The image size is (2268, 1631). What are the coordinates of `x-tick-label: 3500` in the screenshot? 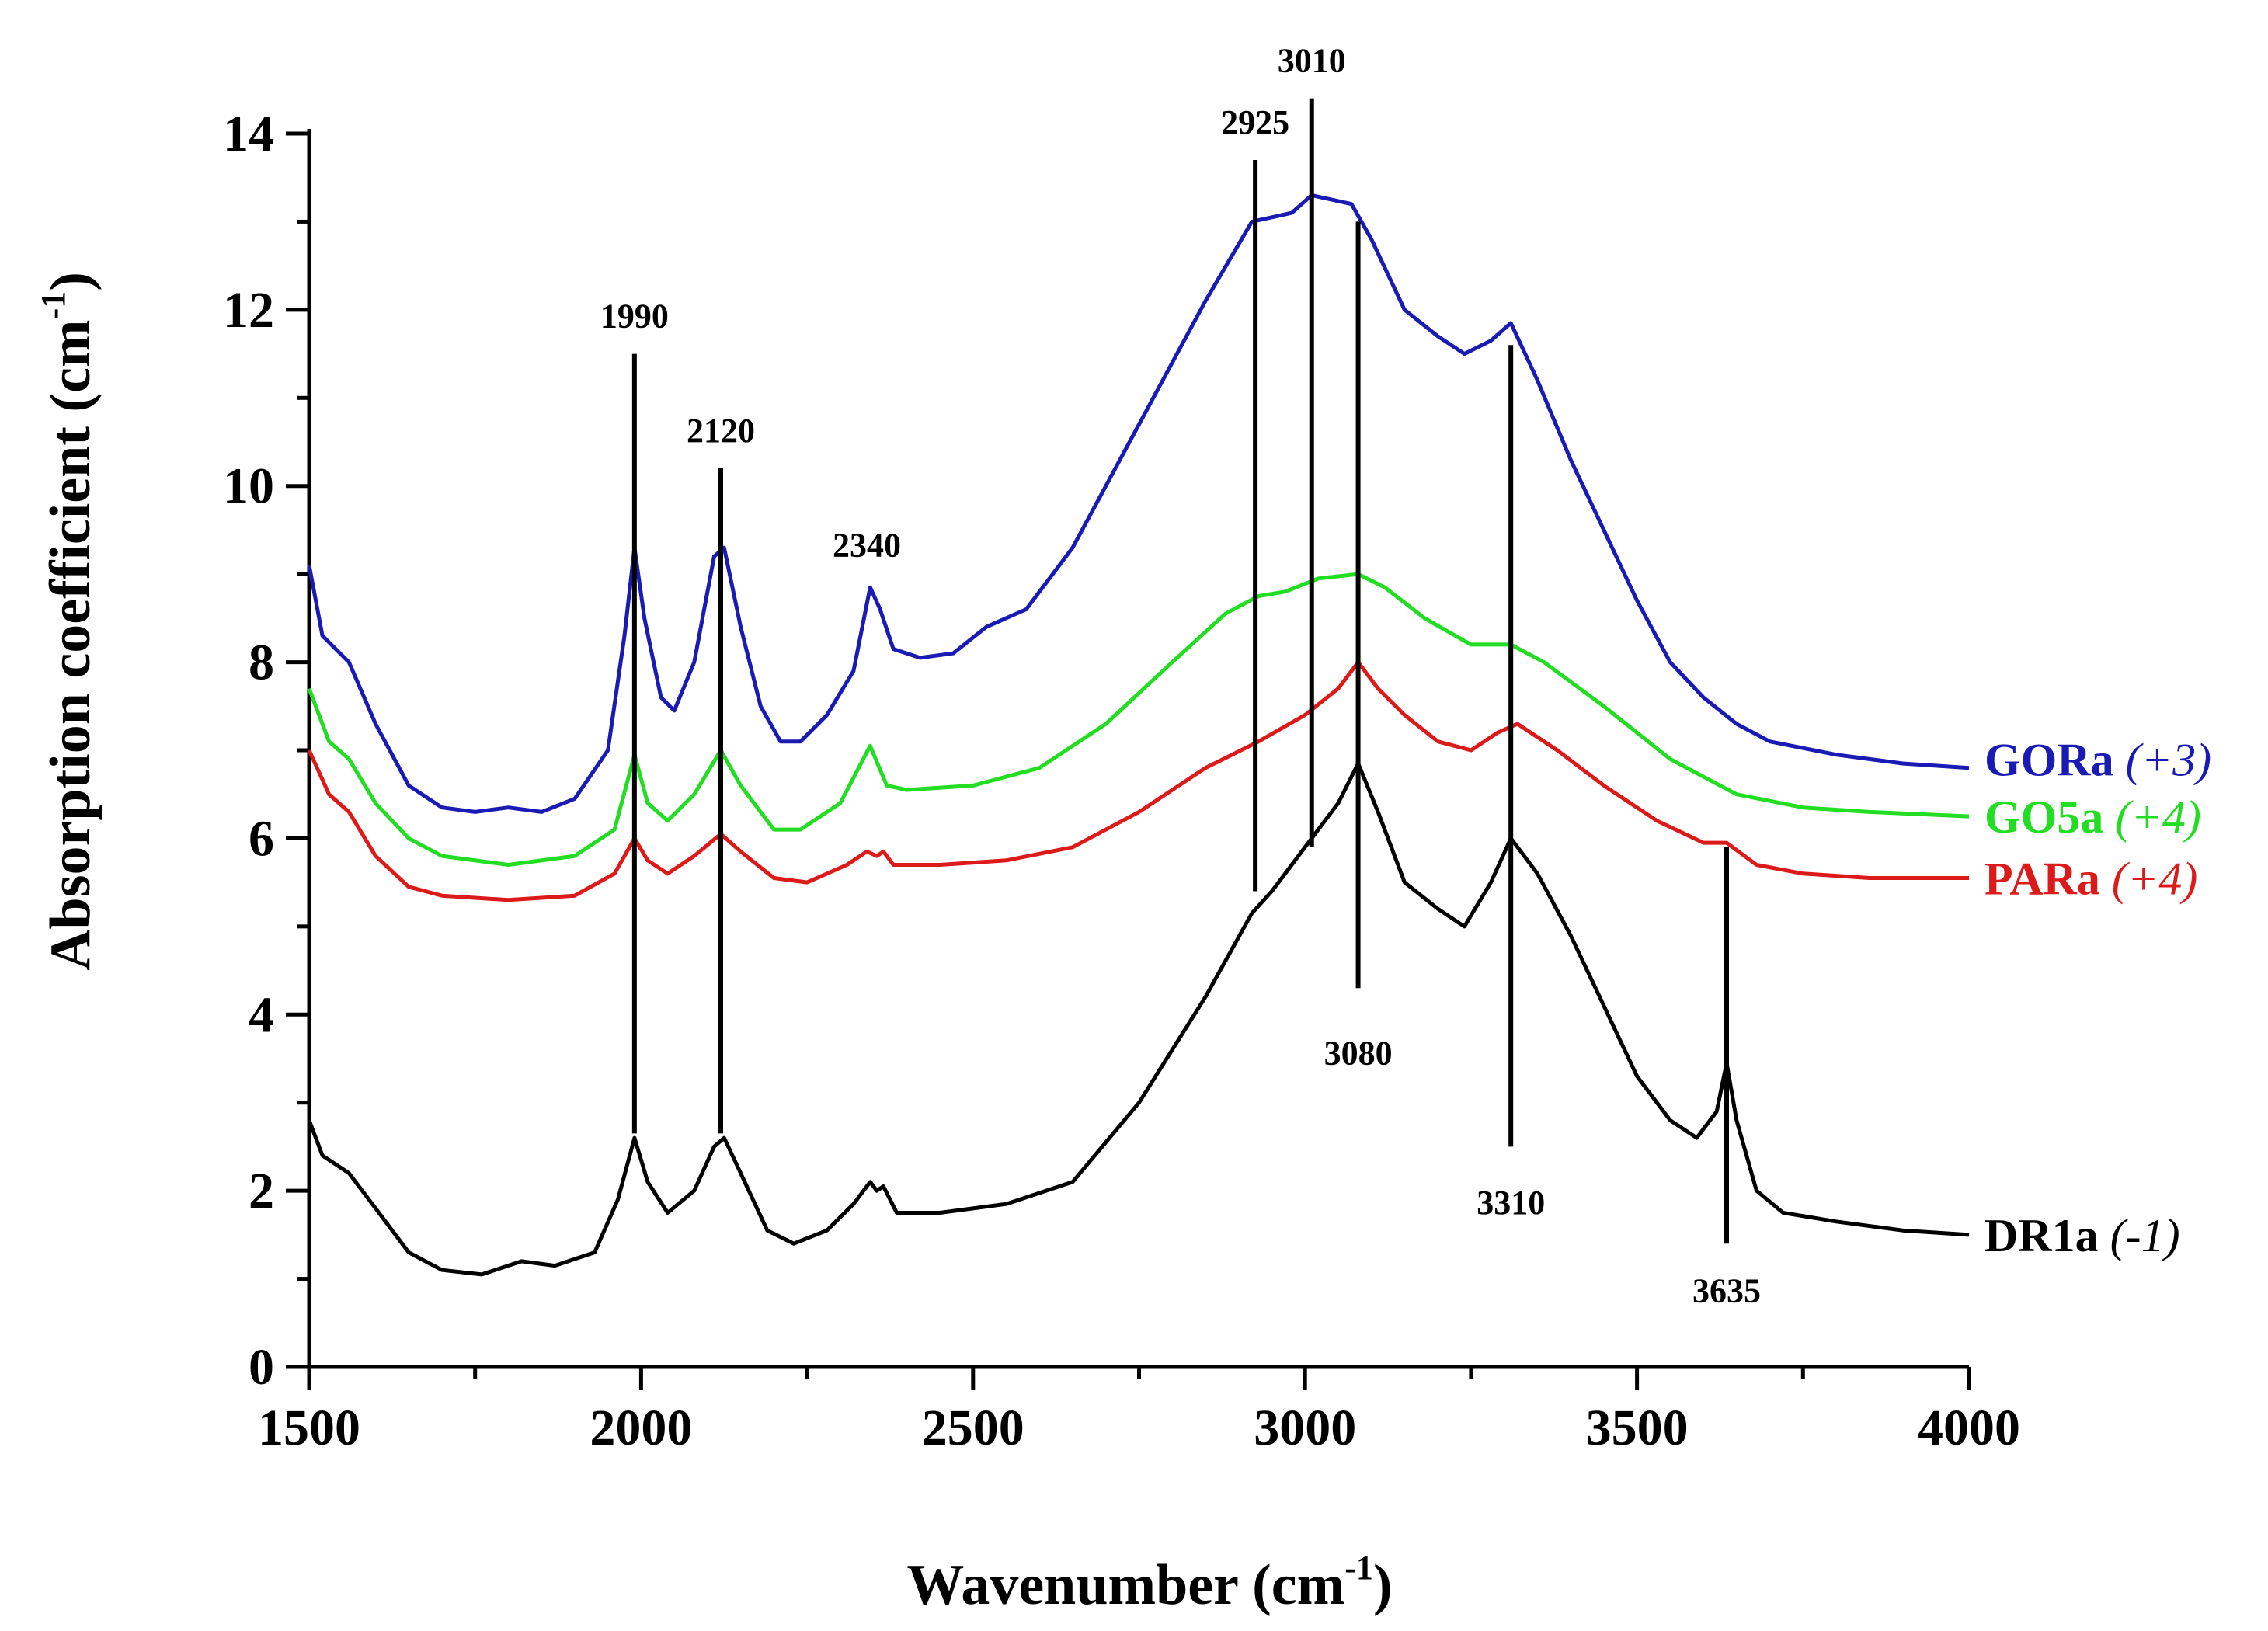 It's located at (1637, 1428).